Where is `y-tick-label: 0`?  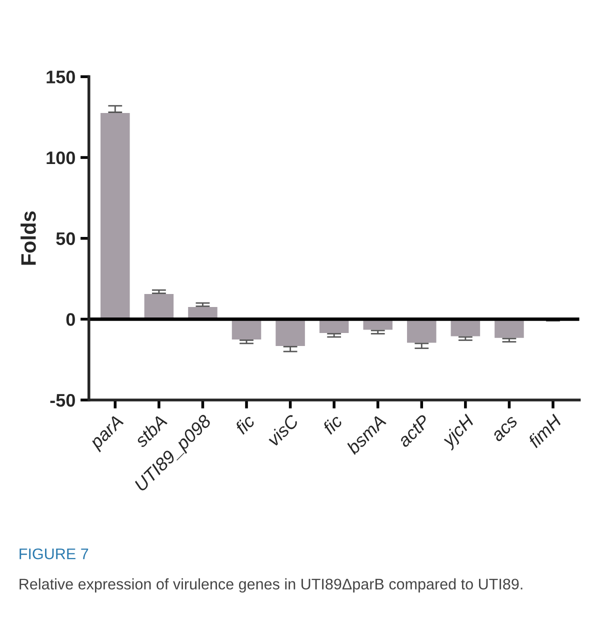 y-tick-label: 0 is located at coordinates (70, 319).